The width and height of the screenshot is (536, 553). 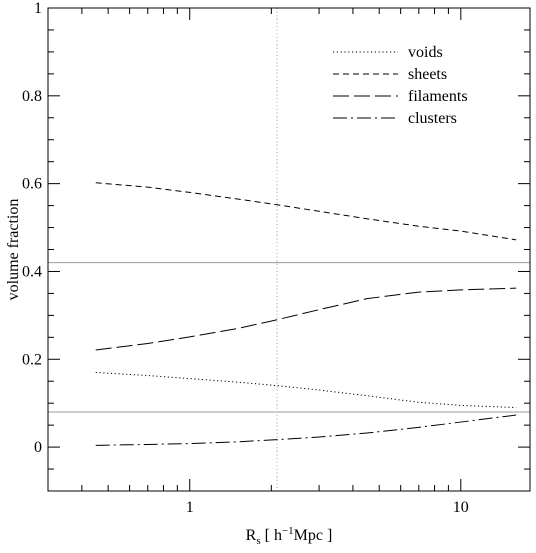 What do you see at coordinates (32, 271) in the screenshot?
I see `y-tick-label: 0.4` at bounding box center [32, 271].